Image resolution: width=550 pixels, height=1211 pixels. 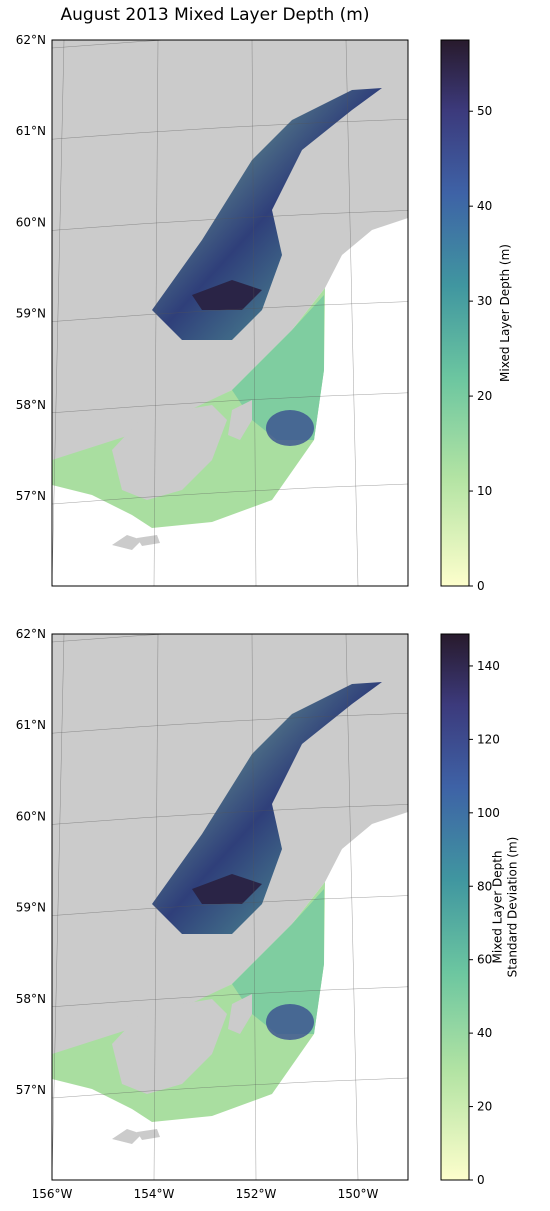 What do you see at coordinates (513, 907) in the screenshot?
I see `colorbar-label: Standard Deviation (m)` at bounding box center [513, 907].